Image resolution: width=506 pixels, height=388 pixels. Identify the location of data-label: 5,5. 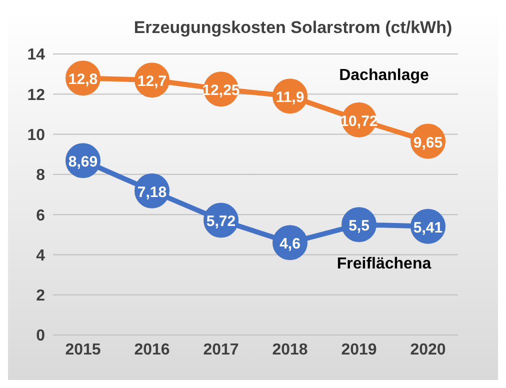
(359, 226).